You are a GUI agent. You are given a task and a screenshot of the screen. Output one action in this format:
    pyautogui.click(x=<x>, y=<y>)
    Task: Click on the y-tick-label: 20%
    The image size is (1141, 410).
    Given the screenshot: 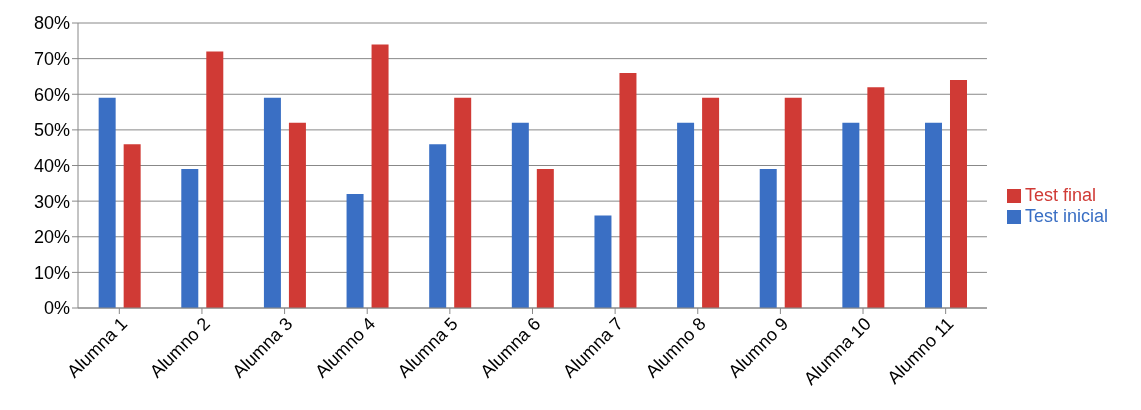 What is the action you would take?
    pyautogui.click(x=51, y=237)
    